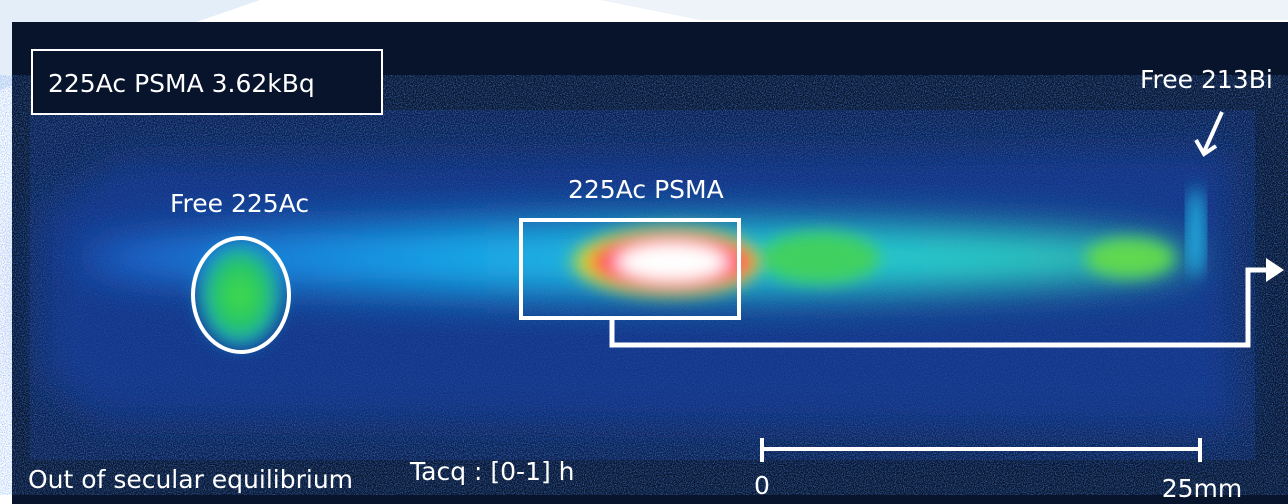 This screenshot has height=504, width=1288. I want to click on annotation: Free 213Bi, so click(1206, 79).